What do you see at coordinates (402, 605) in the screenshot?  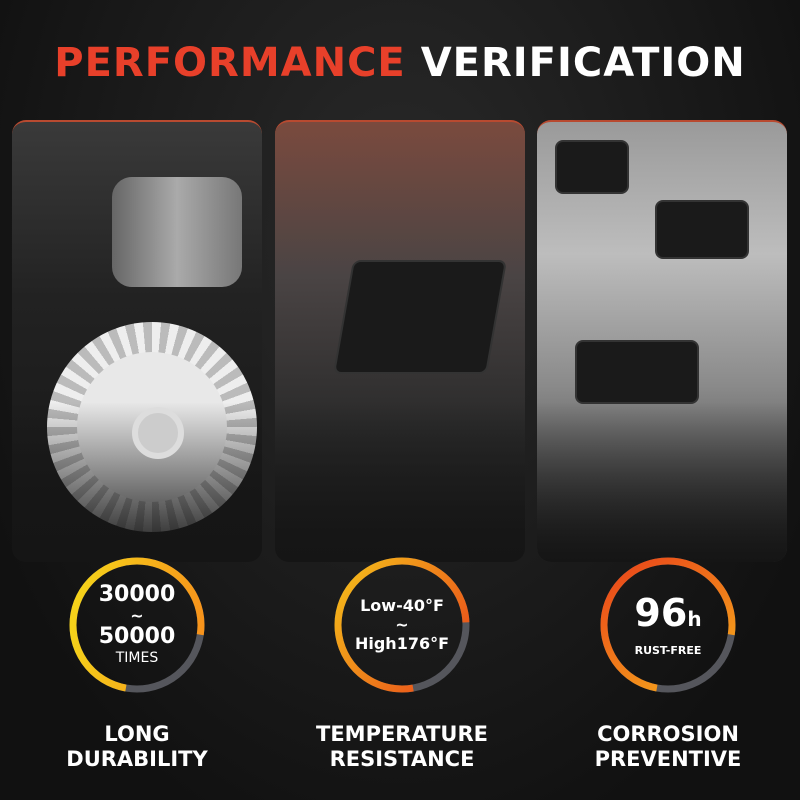 I see `temperature-low: Low-40°F` at bounding box center [402, 605].